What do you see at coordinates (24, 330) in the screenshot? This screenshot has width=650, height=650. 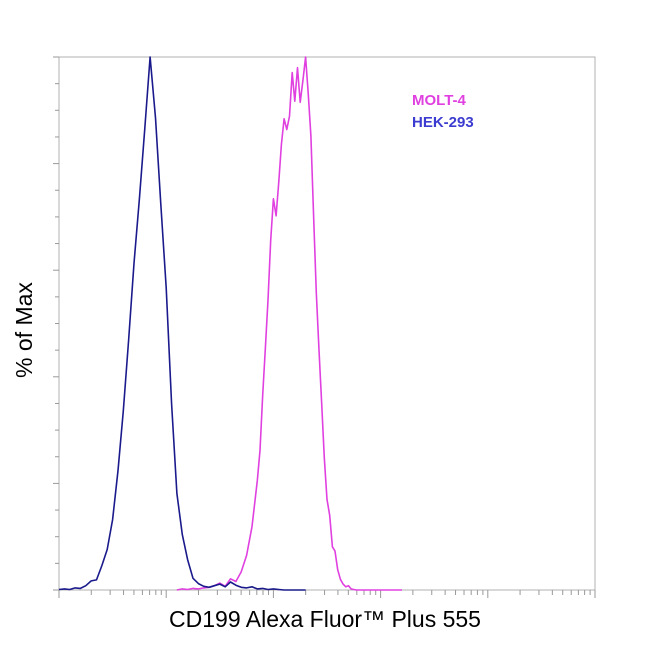 I see `y-axis-title: % of Max` at bounding box center [24, 330].